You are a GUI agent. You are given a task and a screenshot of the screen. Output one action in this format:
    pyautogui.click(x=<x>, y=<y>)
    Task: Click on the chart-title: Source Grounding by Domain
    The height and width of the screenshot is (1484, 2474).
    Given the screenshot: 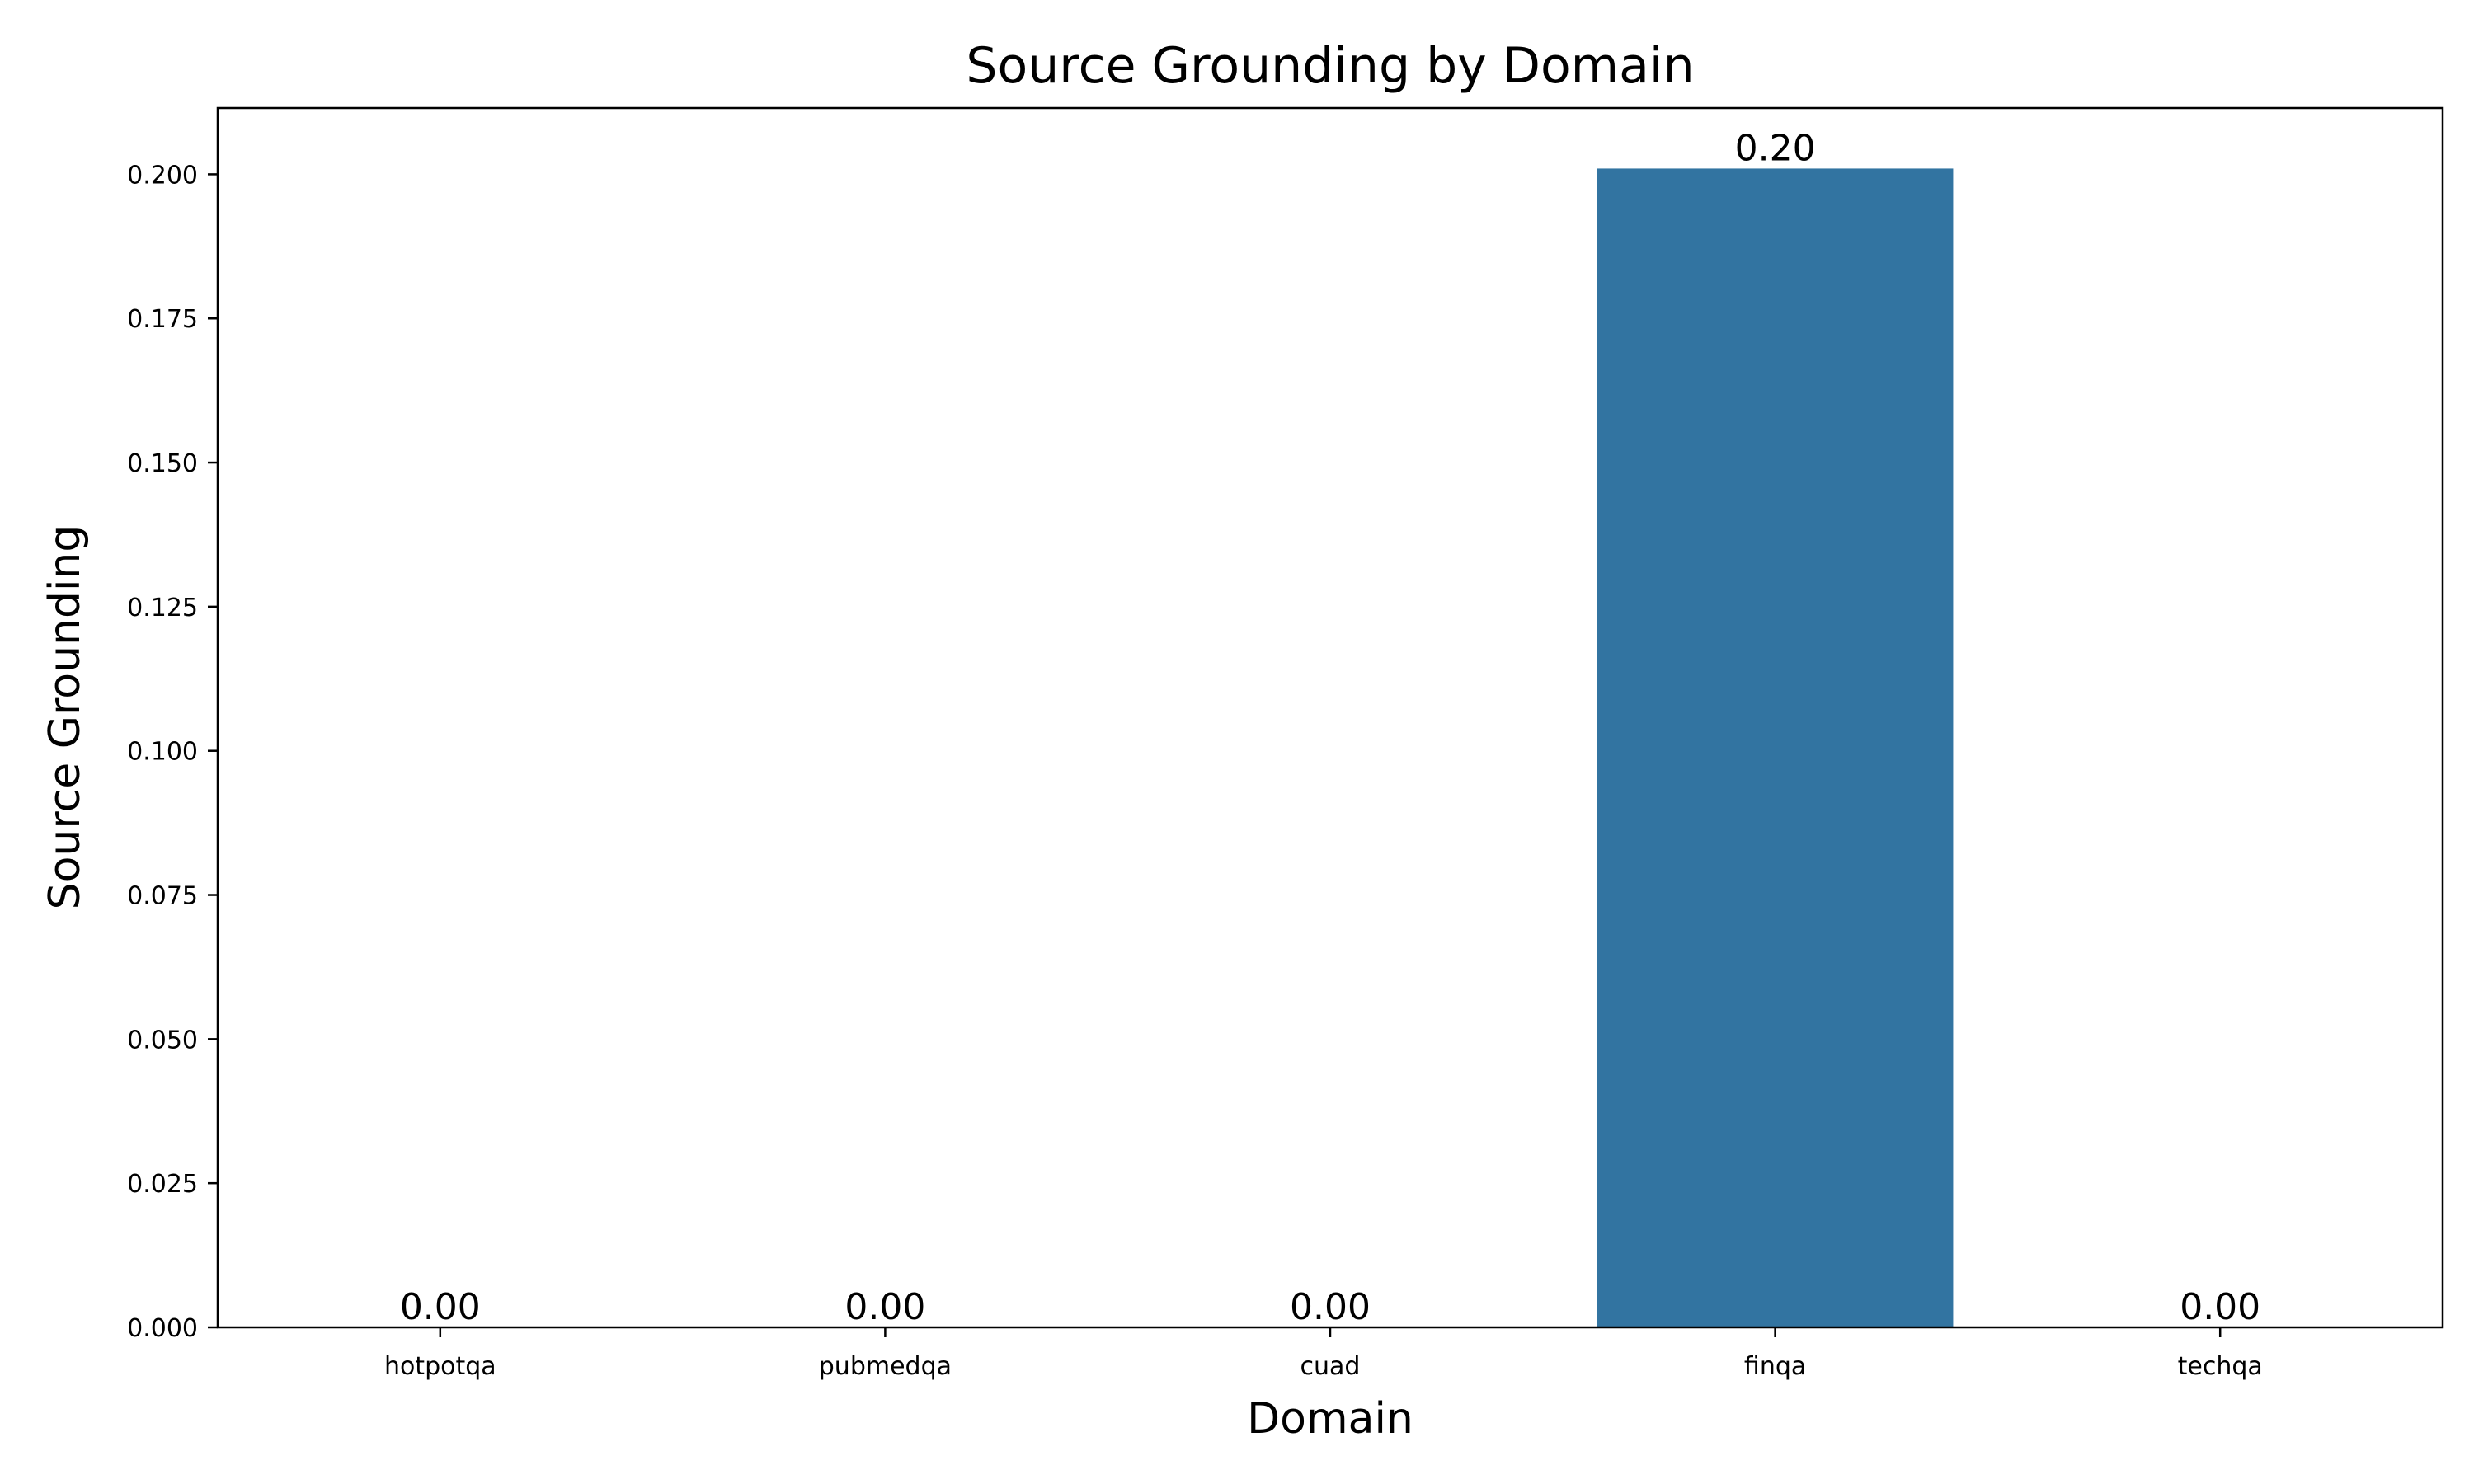 What is the action you would take?
    pyautogui.click(x=1330, y=66)
    